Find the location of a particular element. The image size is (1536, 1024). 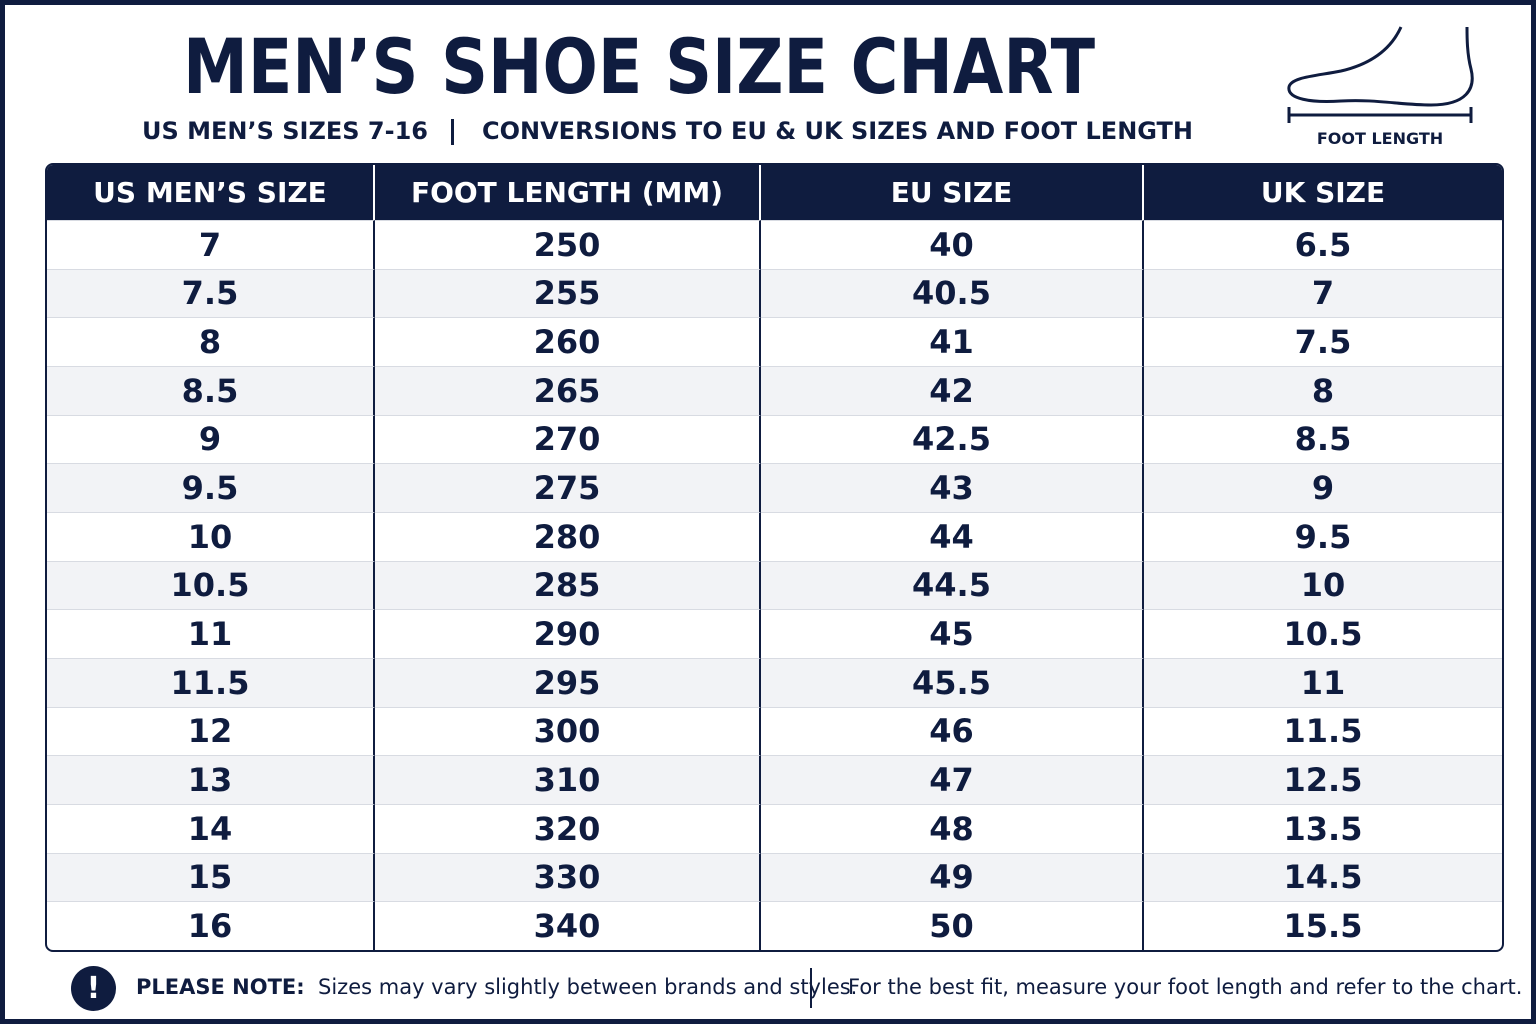

table-cell: 295 is located at coordinates (568, 682).